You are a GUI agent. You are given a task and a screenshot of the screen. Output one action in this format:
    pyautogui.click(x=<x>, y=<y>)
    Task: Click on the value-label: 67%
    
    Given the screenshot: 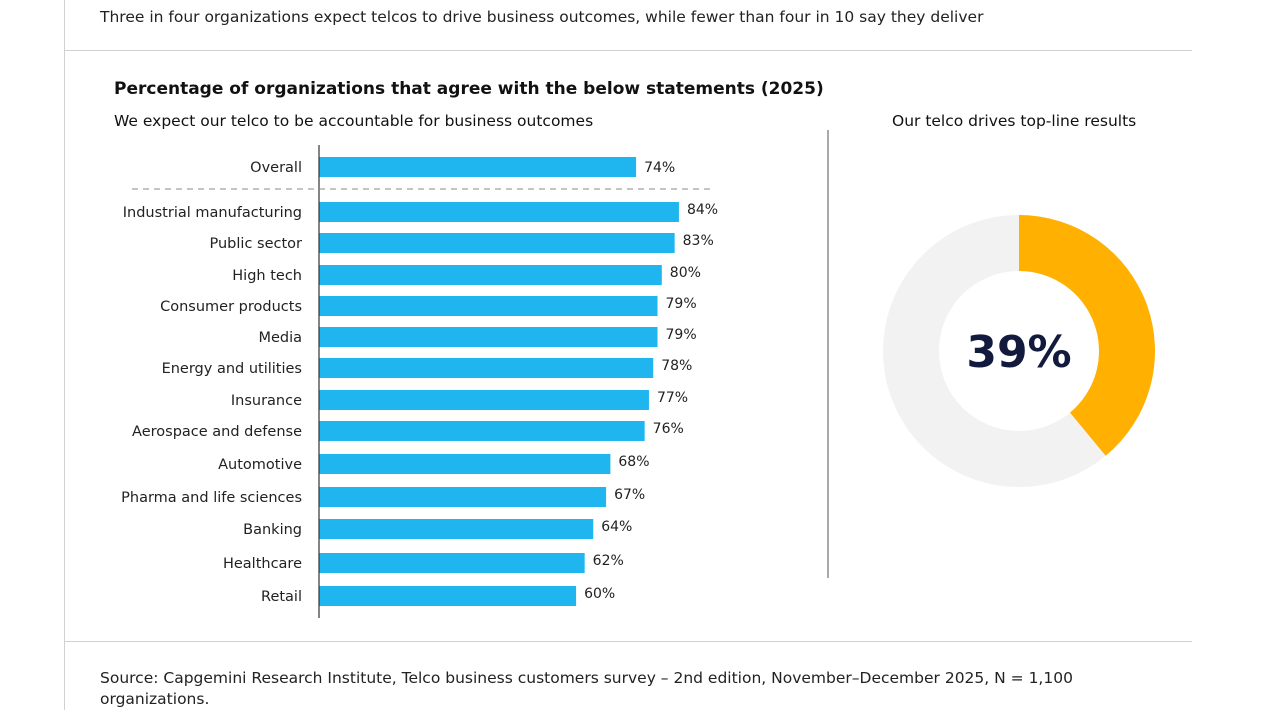 What is the action you would take?
    pyautogui.click(x=629, y=495)
    